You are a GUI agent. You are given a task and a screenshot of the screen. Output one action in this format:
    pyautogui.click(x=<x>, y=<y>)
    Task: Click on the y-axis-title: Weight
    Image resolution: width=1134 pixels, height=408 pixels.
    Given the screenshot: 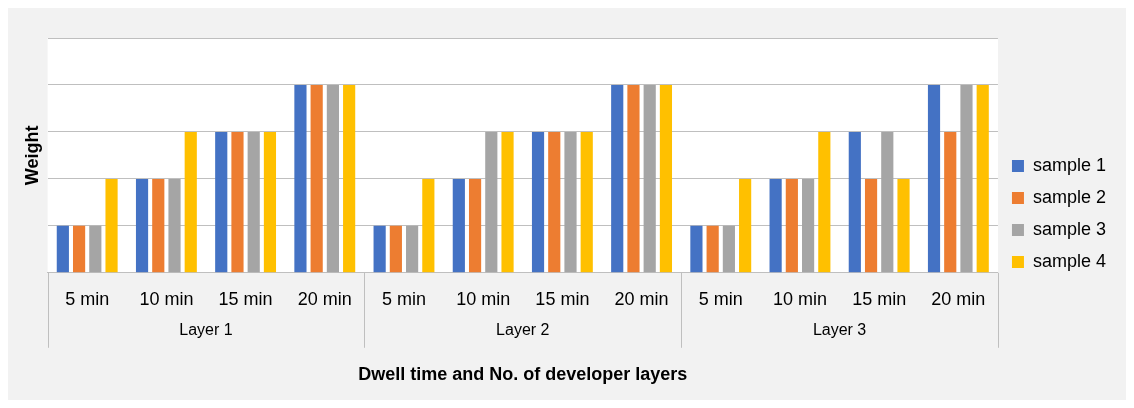 What is the action you would take?
    pyautogui.click(x=31, y=155)
    